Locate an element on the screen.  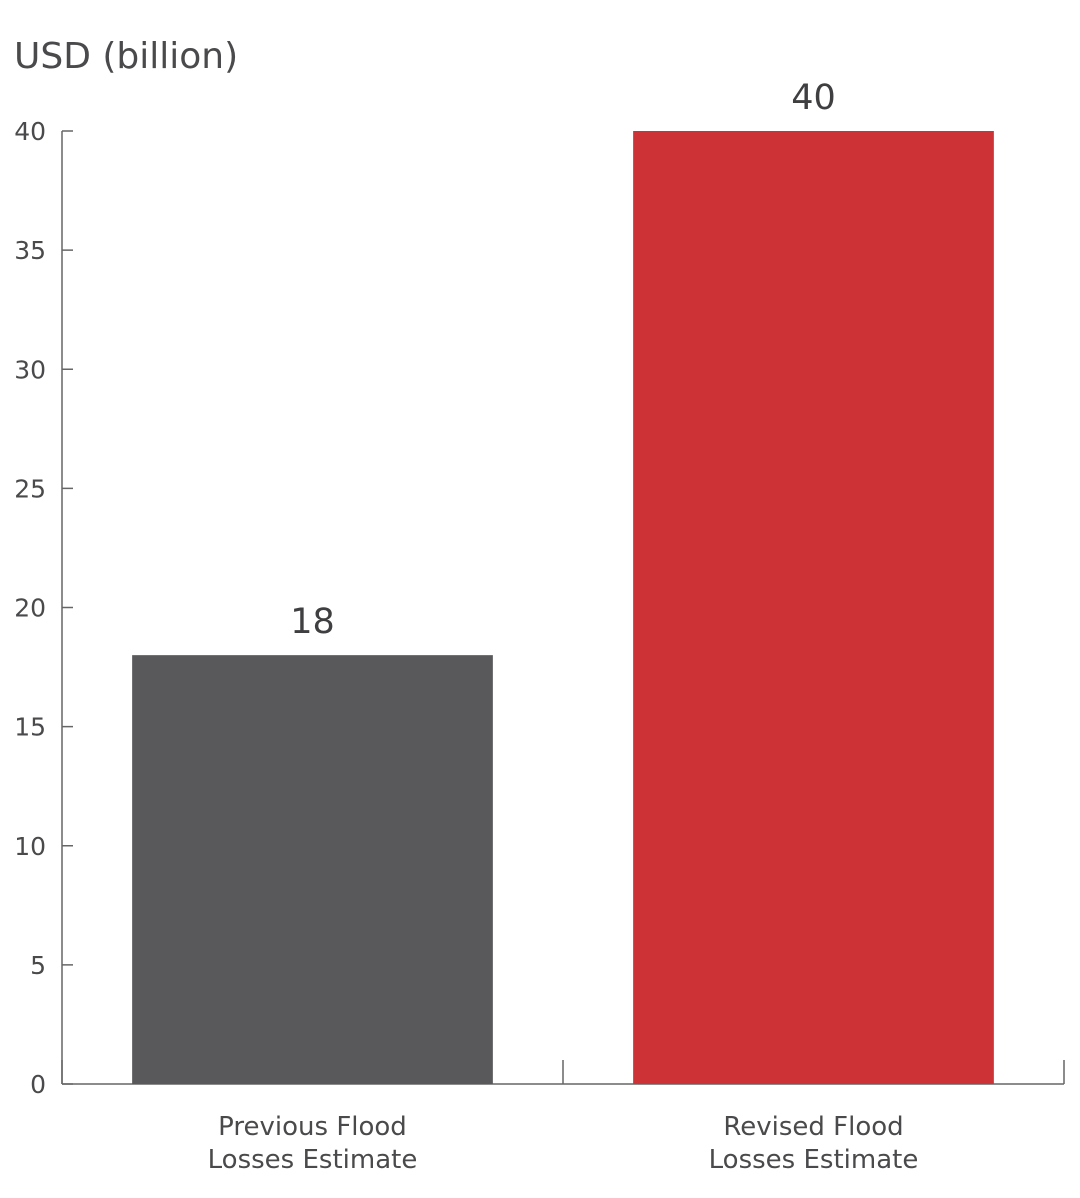
category-label: Revised Flood Losses Estimate is located at coordinates (814, 1143).